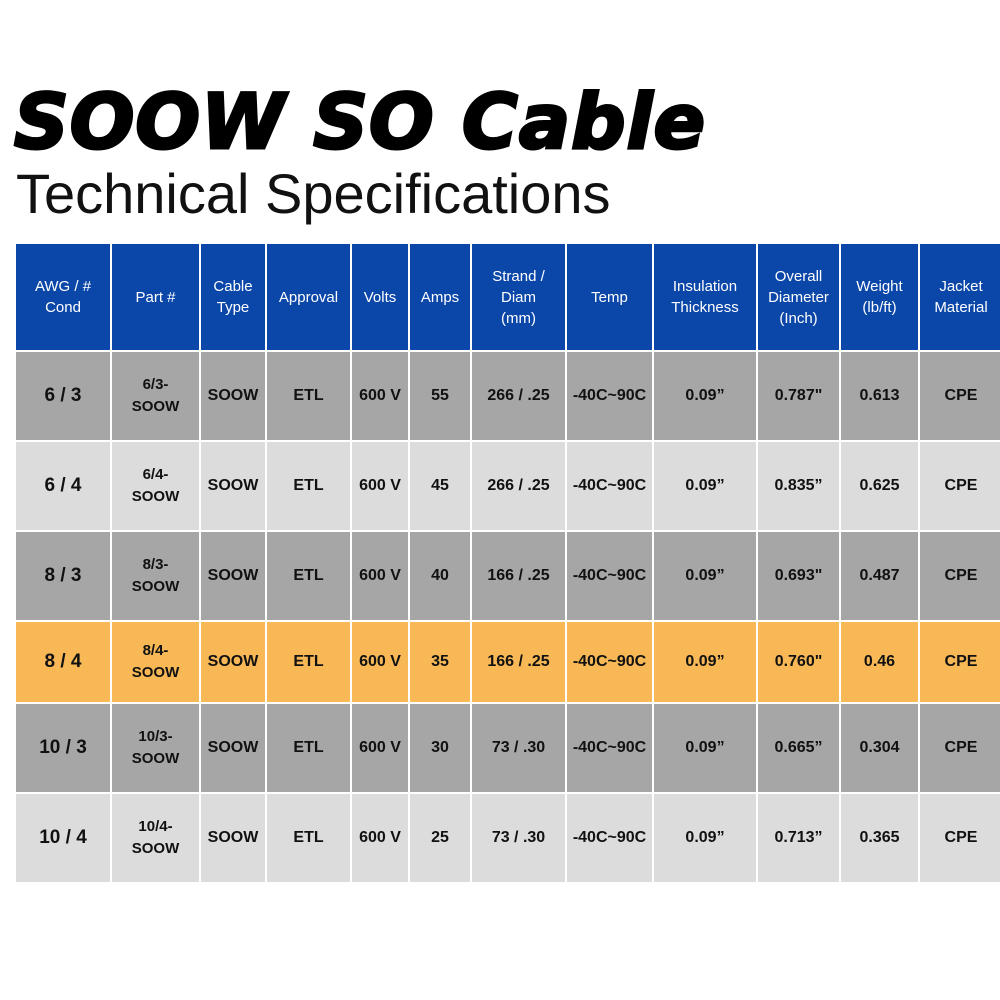  Describe the element at coordinates (440, 486) in the screenshot. I see `cell-amps: 45` at that location.